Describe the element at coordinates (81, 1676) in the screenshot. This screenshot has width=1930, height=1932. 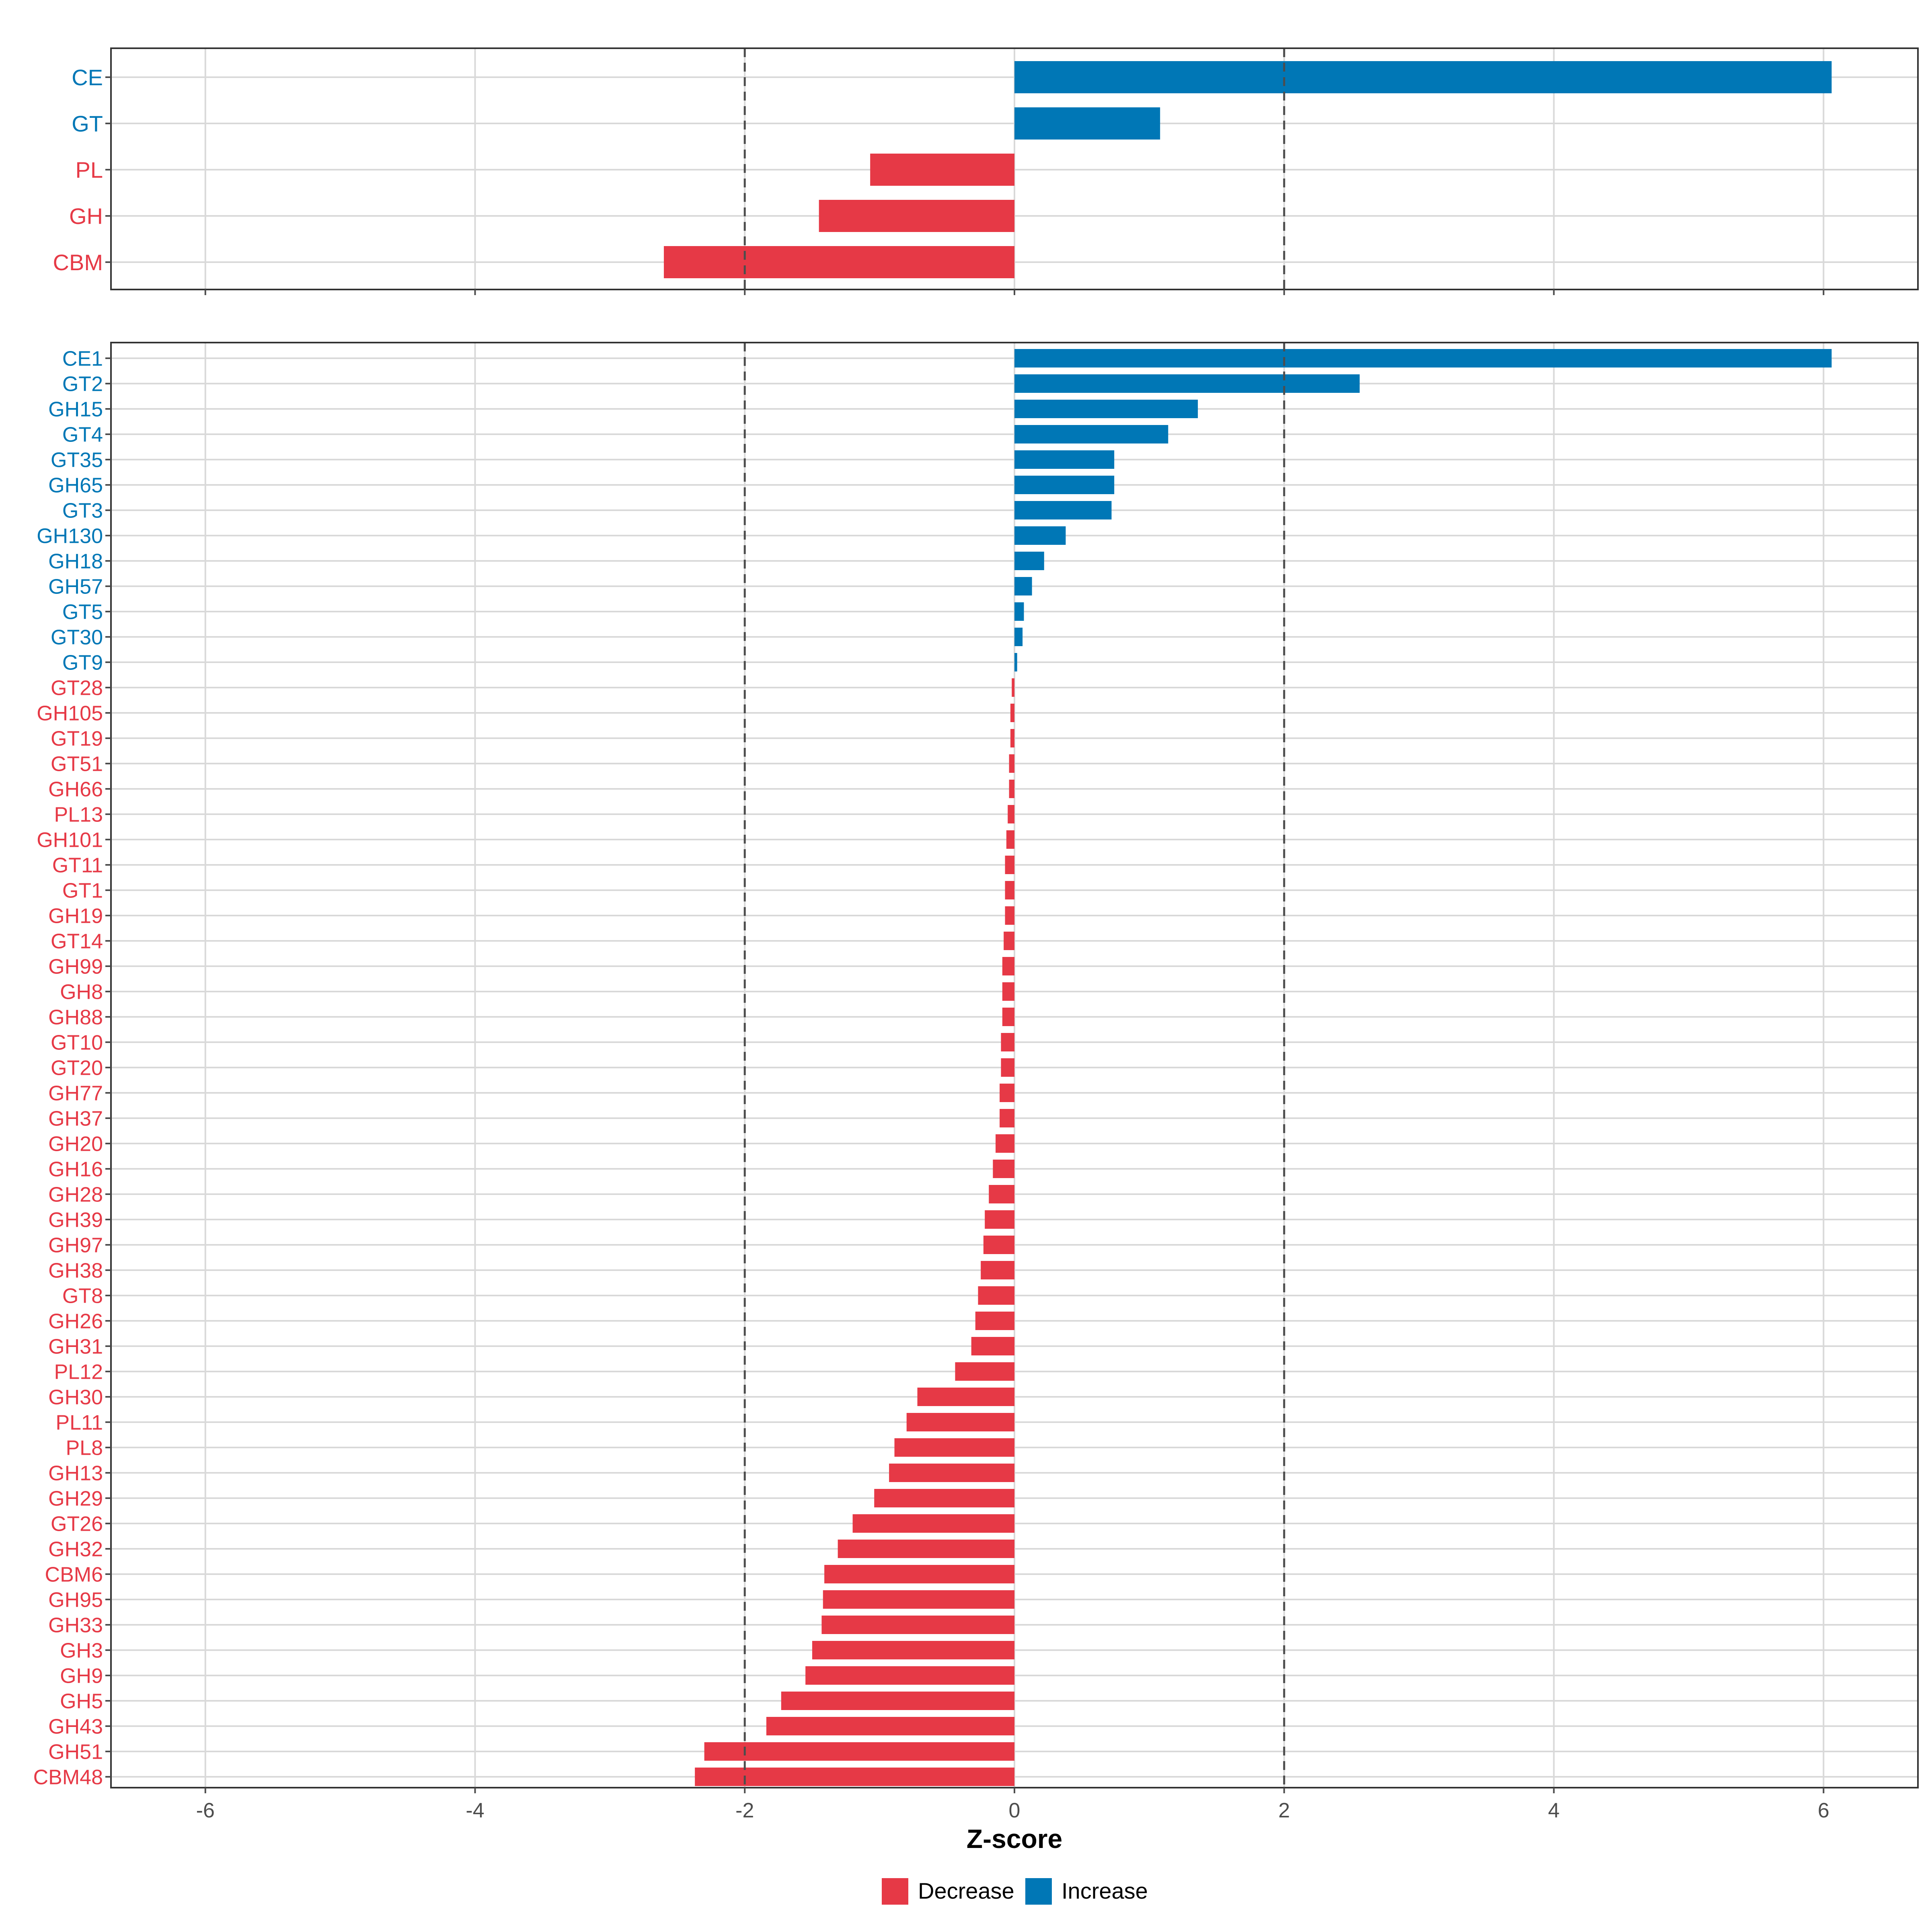
I see `sub-category-label: GH9` at that location.